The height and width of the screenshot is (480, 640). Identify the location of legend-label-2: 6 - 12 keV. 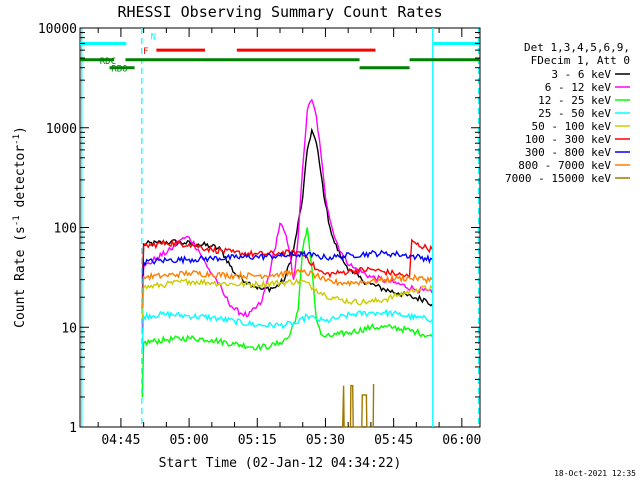
(578, 87).